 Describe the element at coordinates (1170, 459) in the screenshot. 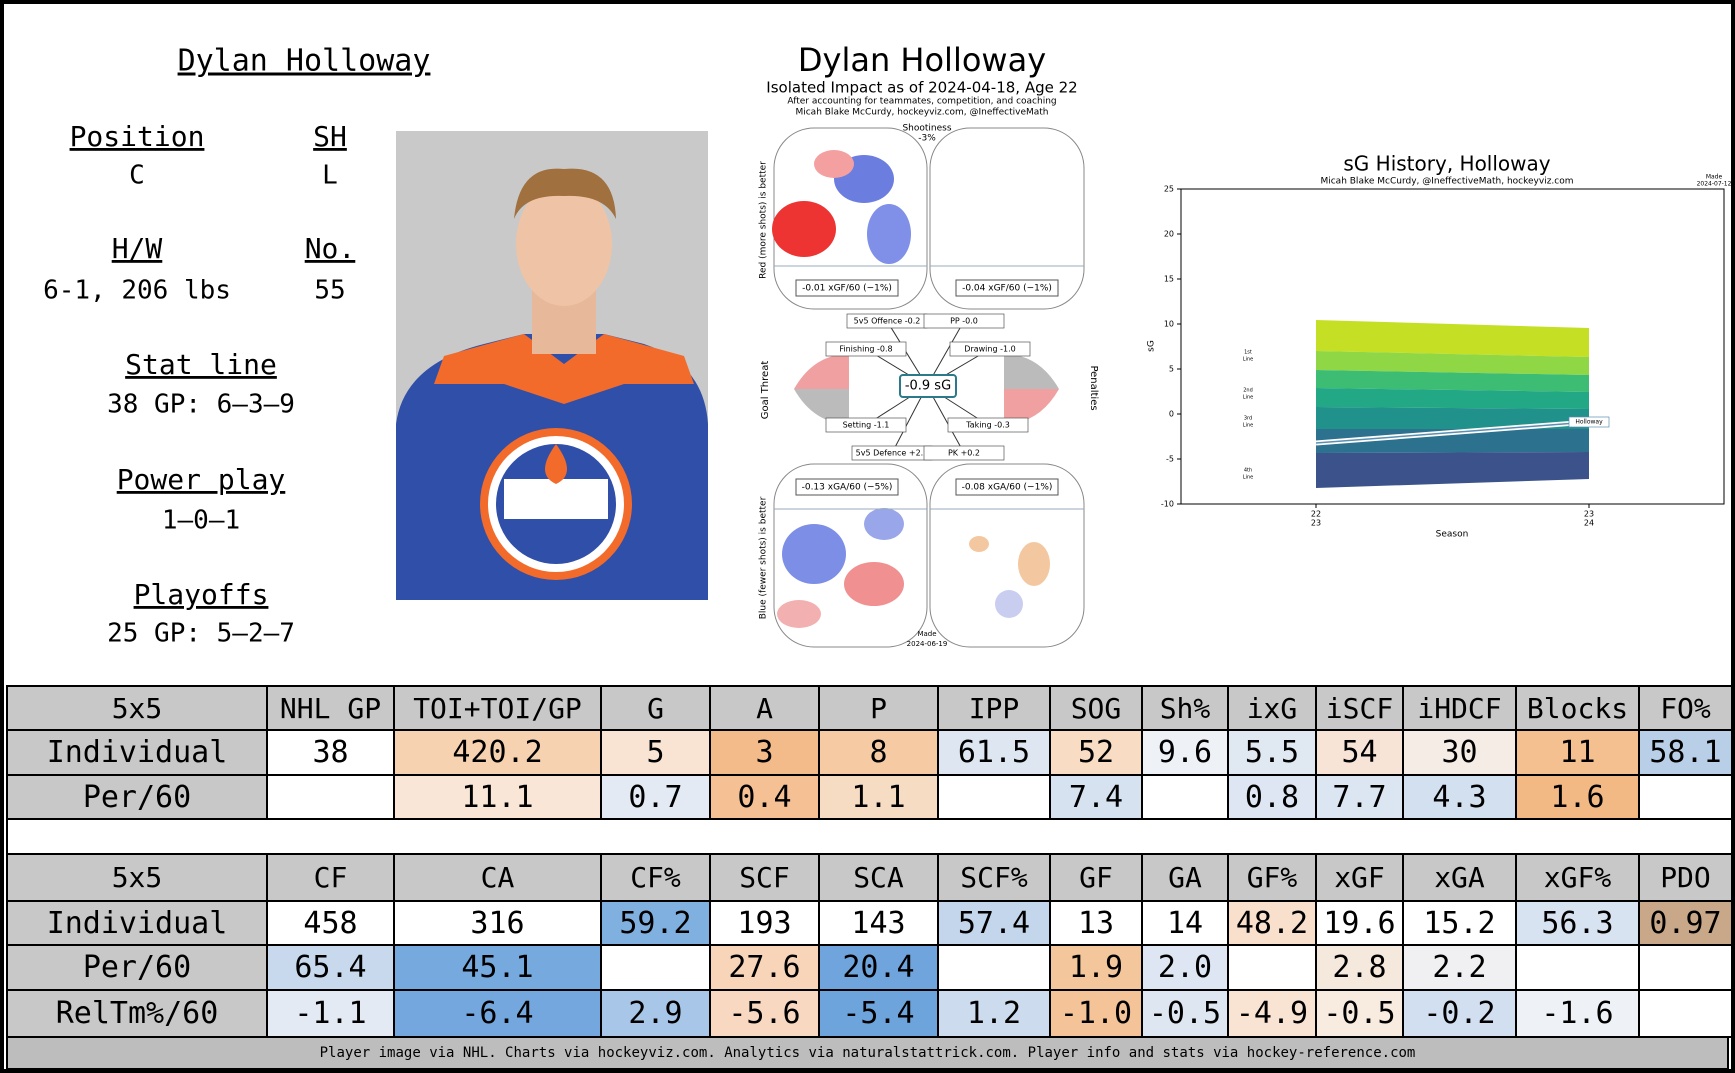

I see `y-tick-label: -5` at that location.